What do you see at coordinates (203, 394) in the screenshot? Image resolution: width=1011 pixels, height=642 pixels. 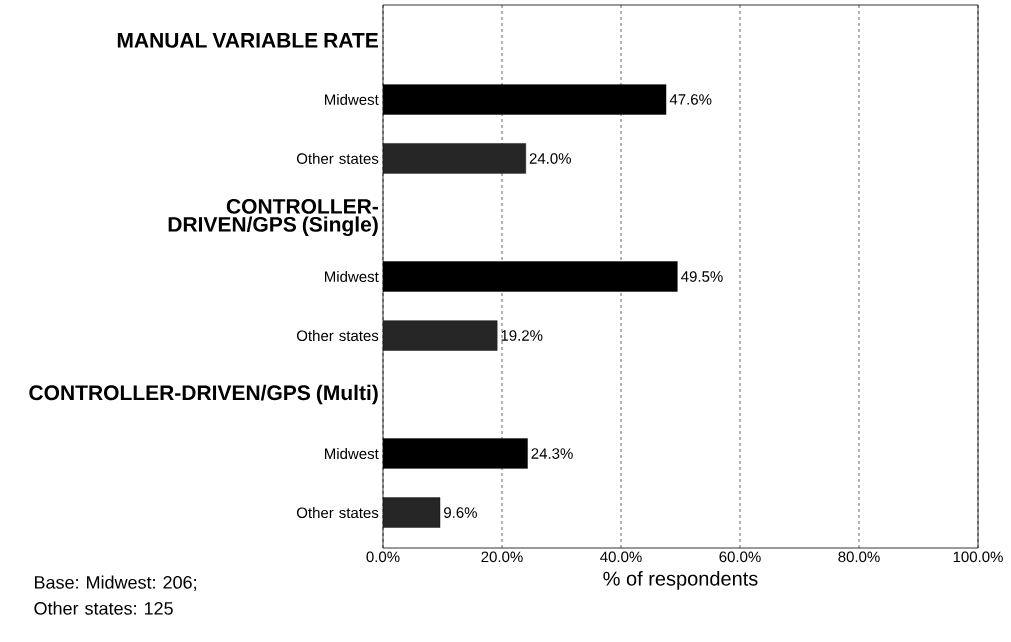 I see `y-tick-label: CONTROLLER-DRIVEN/GPS (Multi)` at bounding box center [203, 394].